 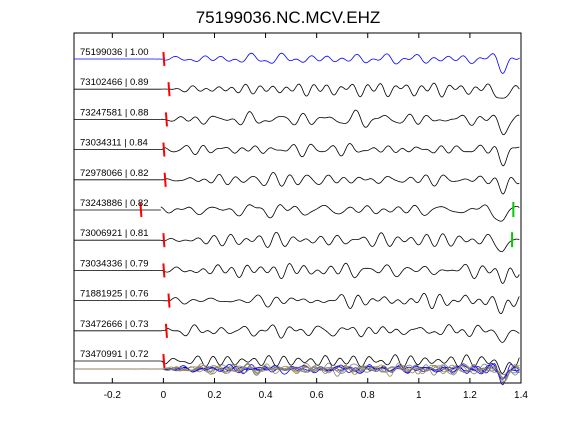 What do you see at coordinates (114, 173) in the screenshot?
I see `trace-label: 72978066 | 0.82` at bounding box center [114, 173].